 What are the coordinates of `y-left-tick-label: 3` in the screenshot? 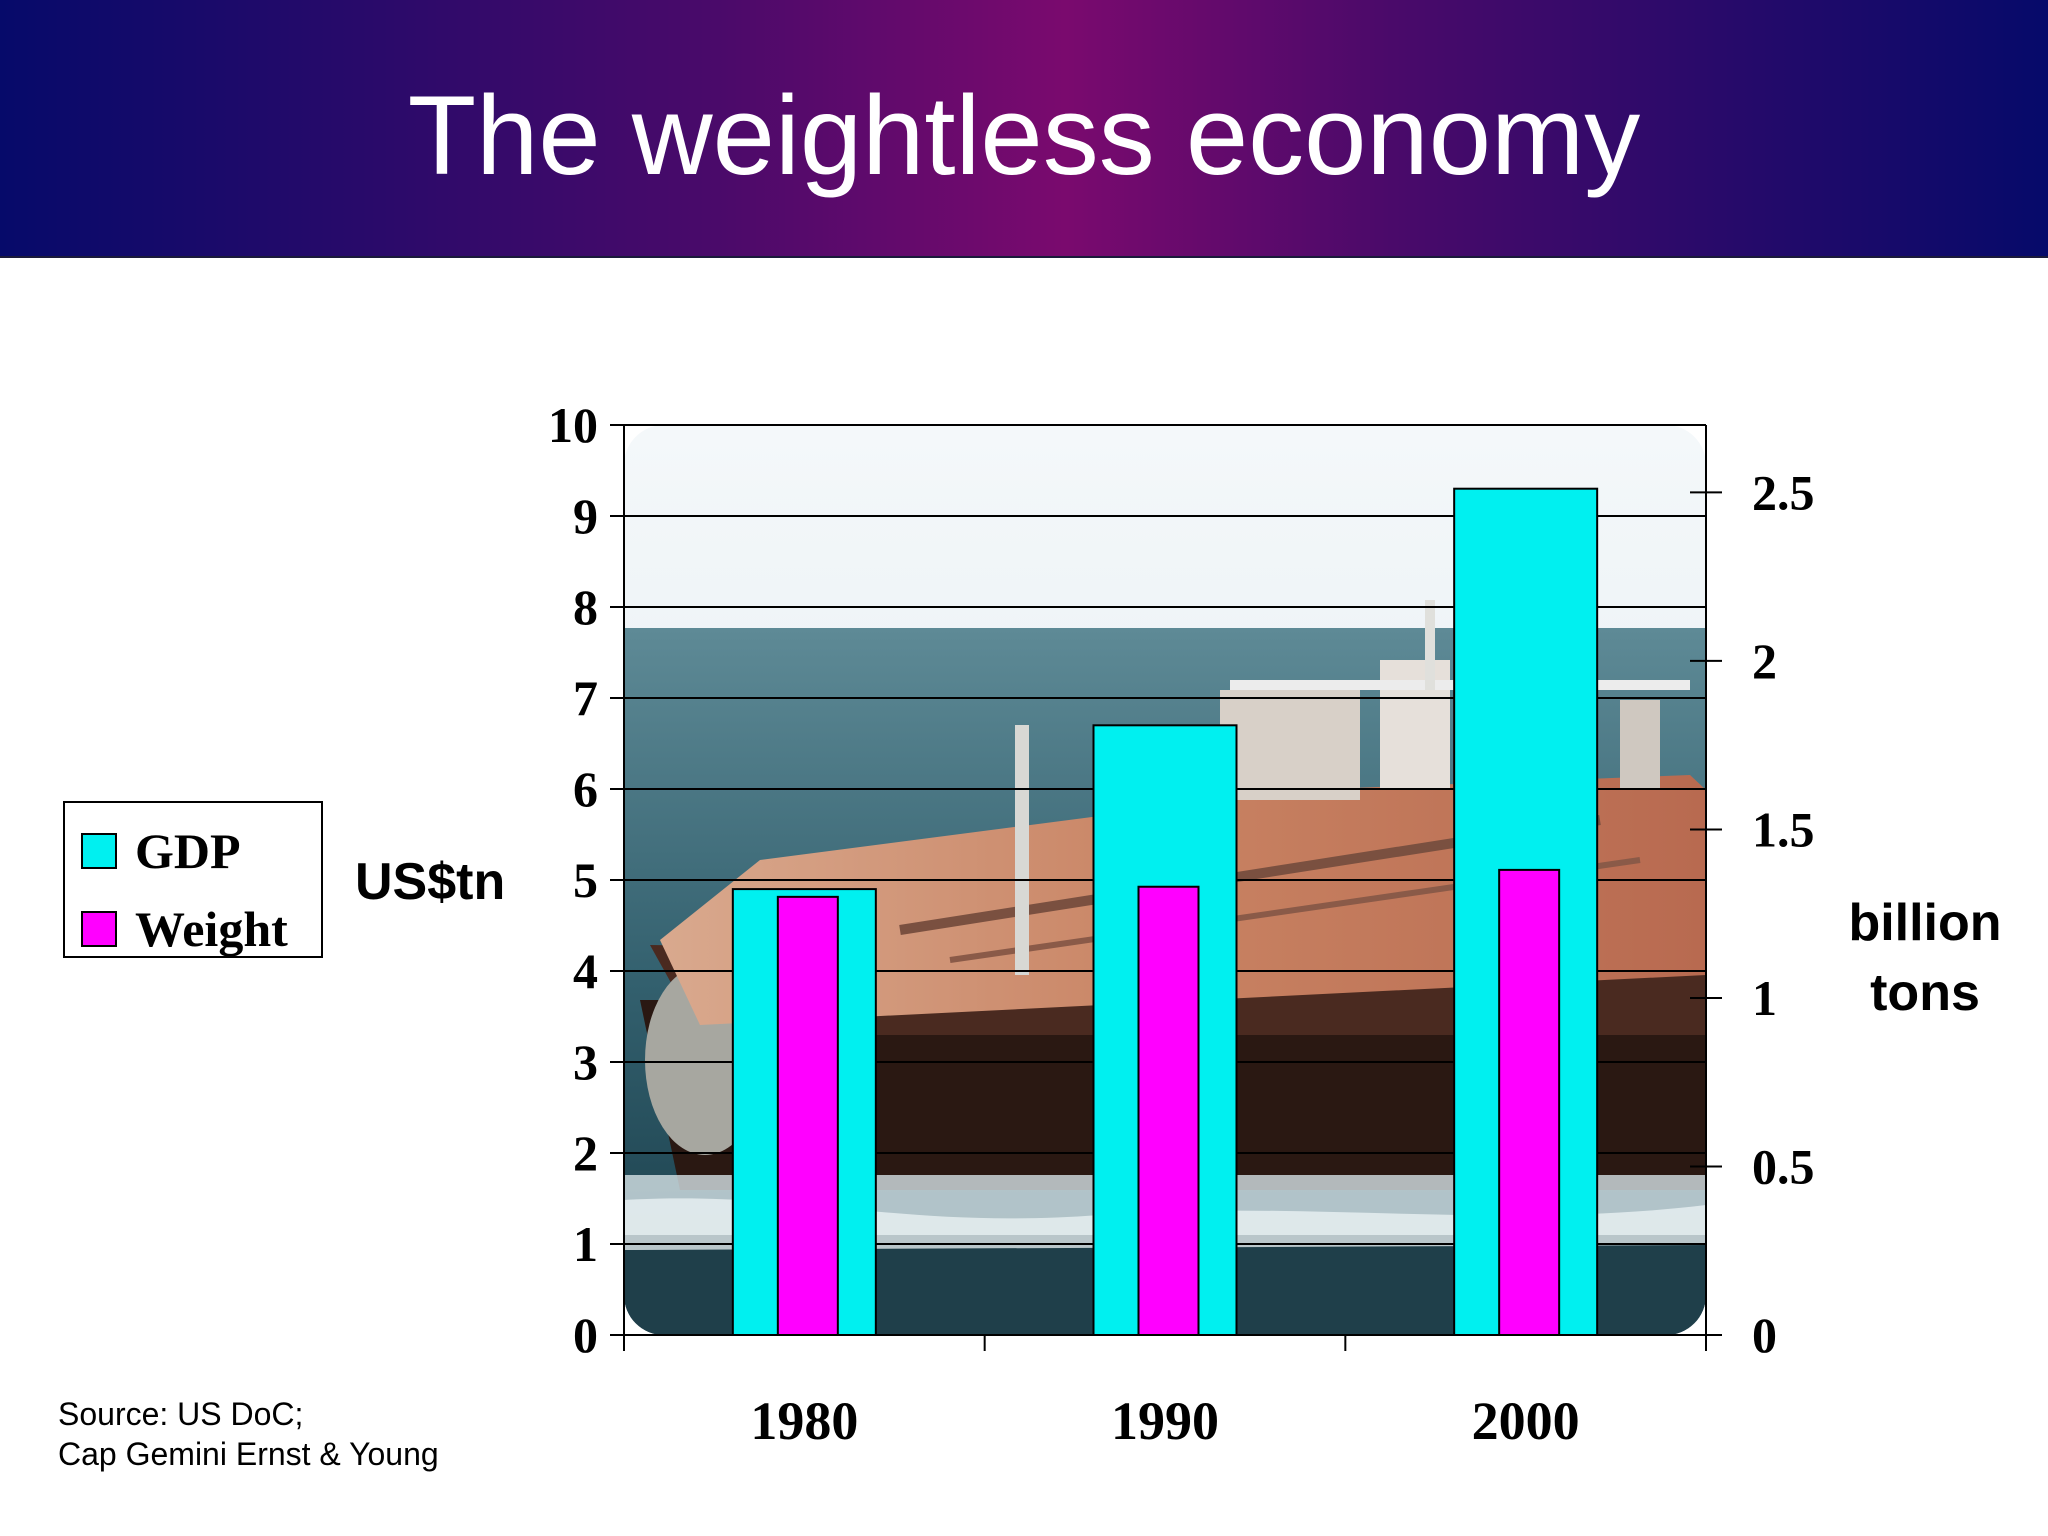 It's located at (585, 1062).